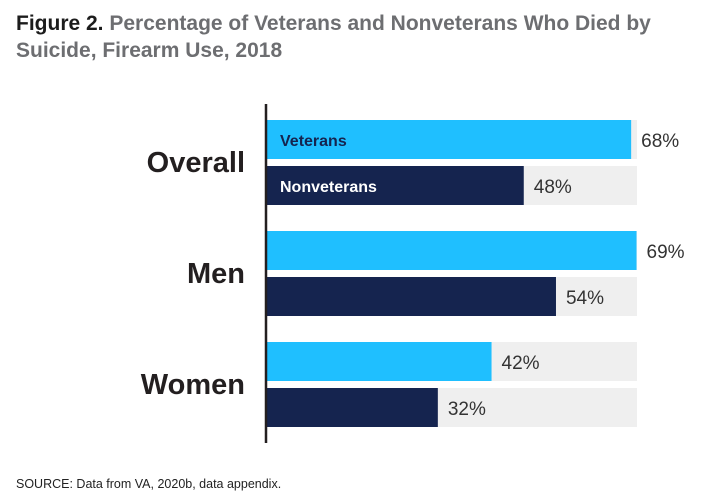  I want to click on series-label-nonveterans: Nonveterans, so click(328, 187).